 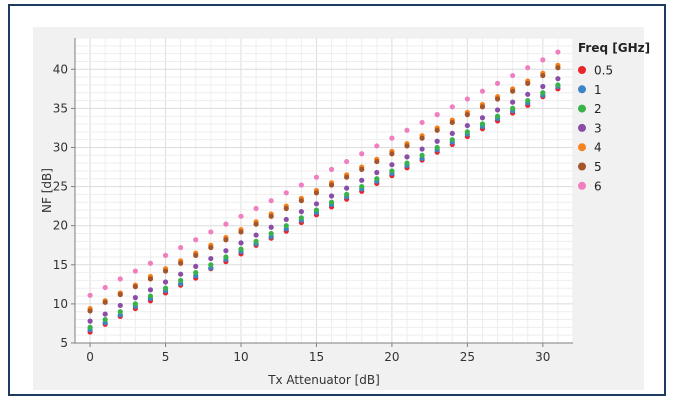 What do you see at coordinates (60, 108) in the screenshot?
I see `y-tick-label: 35` at bounding box center [60, 108].